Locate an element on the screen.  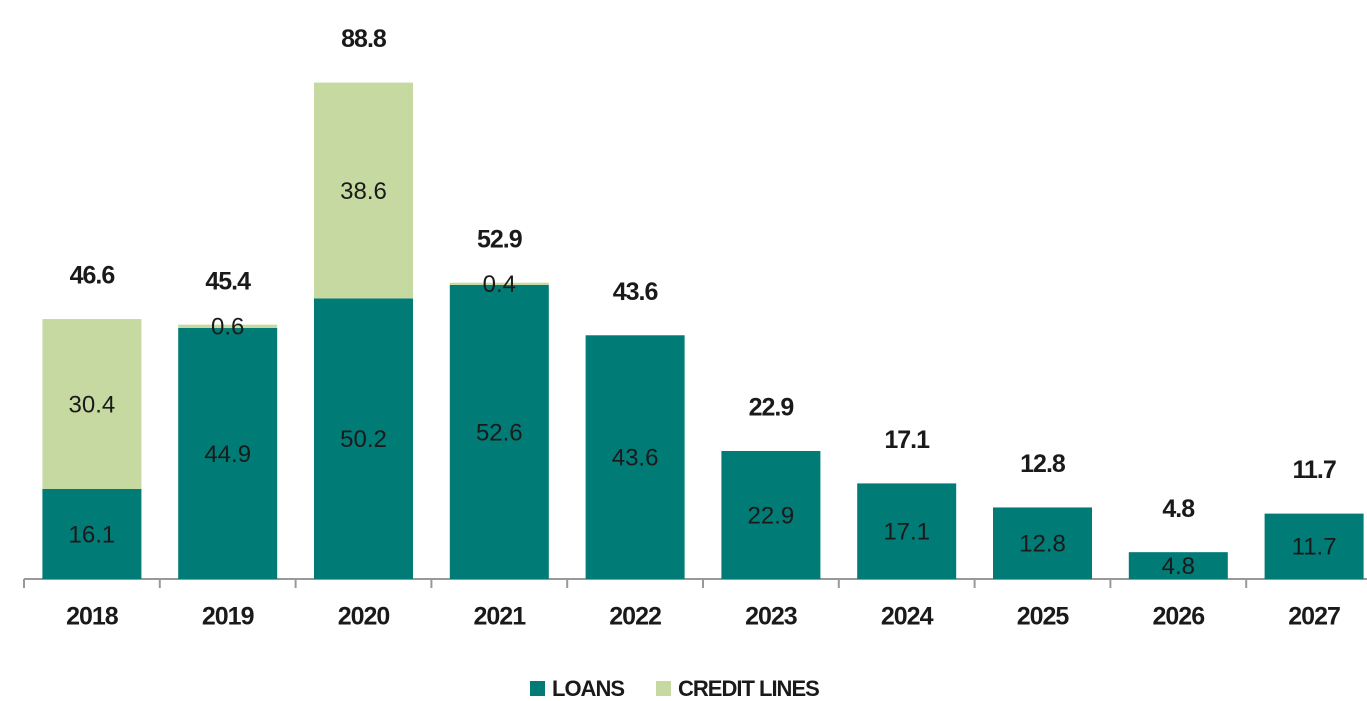
segment-label: 50.2 is located at coordinates (363, 439).